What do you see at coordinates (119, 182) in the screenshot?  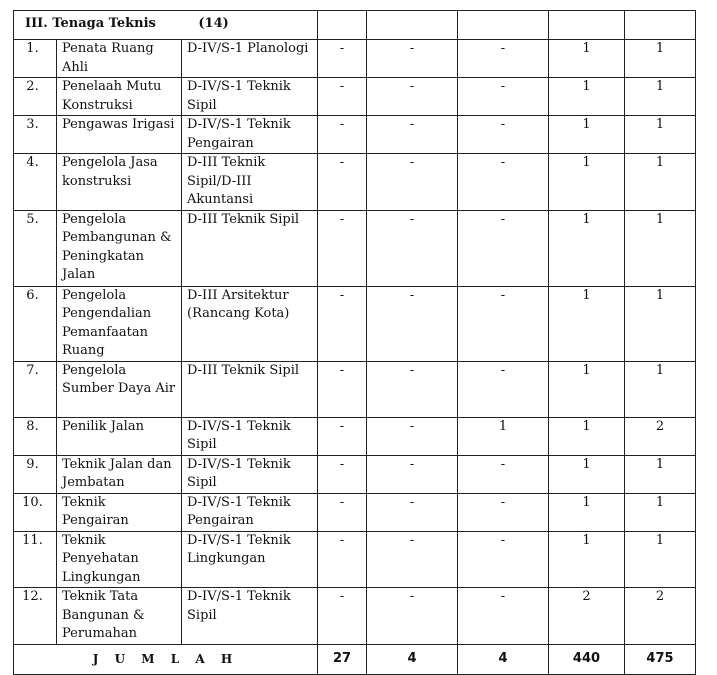 I see `position-name: Pengelola Jasa konstruksi` at bounding box center [119, 182].